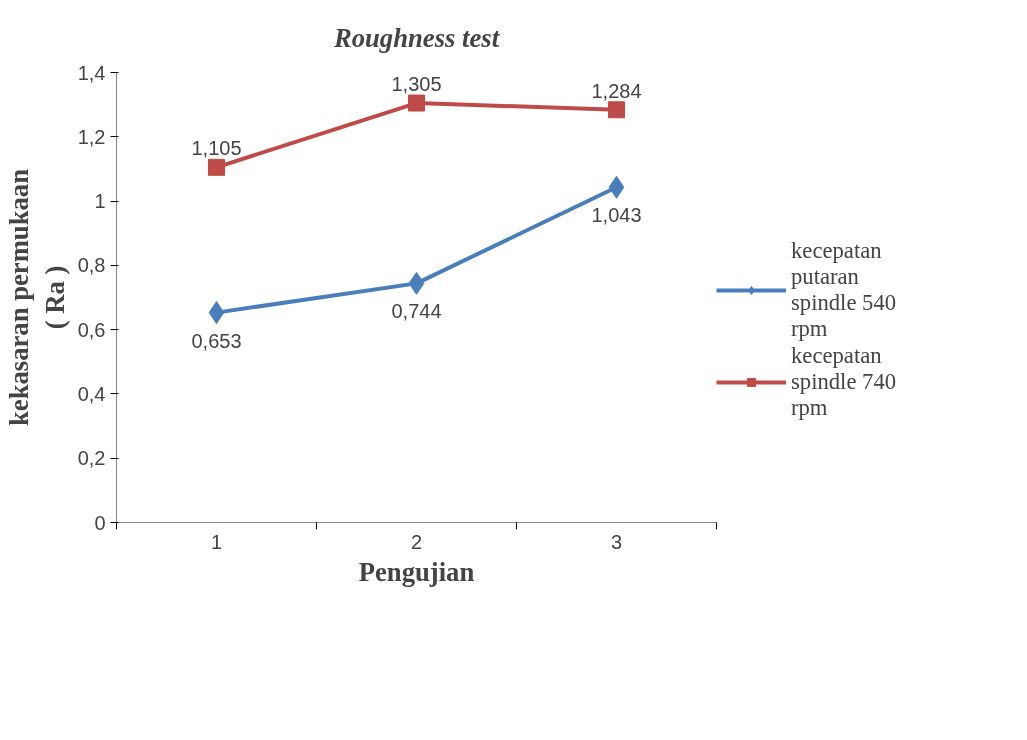 Image resolution: width=1027 pixels, height=740 pixels. What do you see at coordinates (416, 311) in the screenshot?
I see `data-label: 0,744` at bounding box center [416, 311].